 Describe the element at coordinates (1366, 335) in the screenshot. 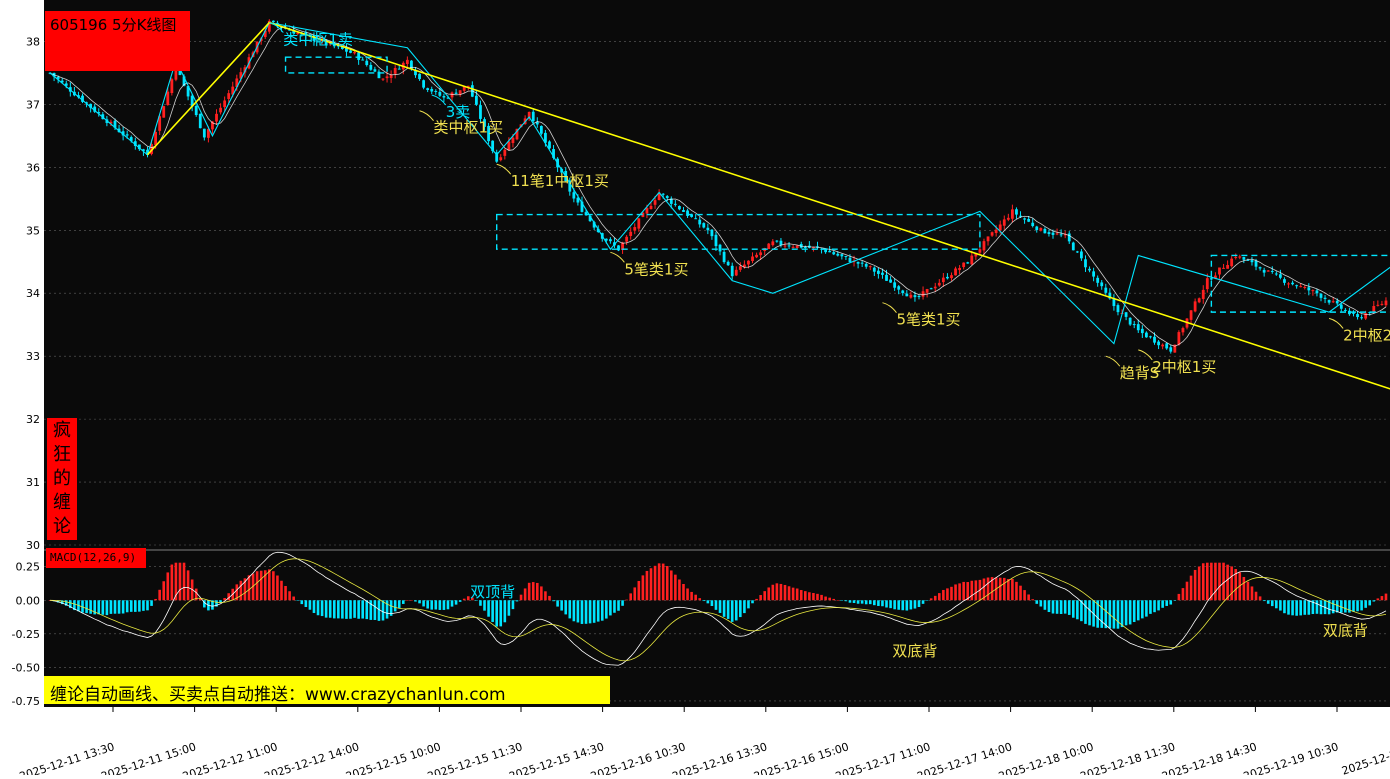

I see `signal-annotation: 2中枢2买` at that location.